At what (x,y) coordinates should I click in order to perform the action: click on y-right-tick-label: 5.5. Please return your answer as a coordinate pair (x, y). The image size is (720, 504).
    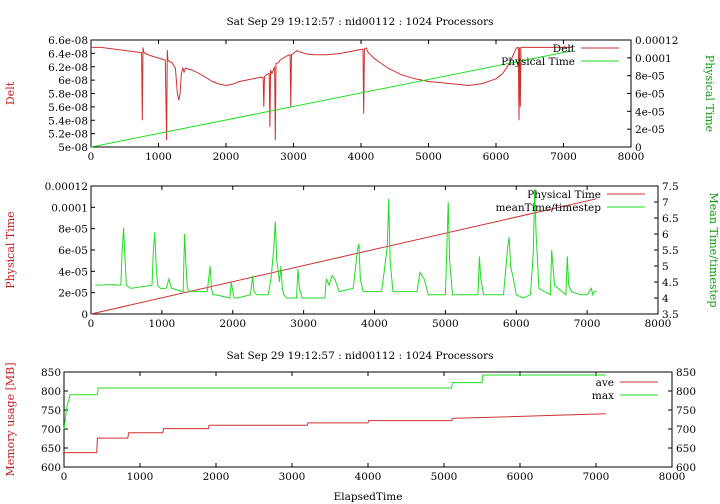
    Looking at the image, I should click on (670, 251).